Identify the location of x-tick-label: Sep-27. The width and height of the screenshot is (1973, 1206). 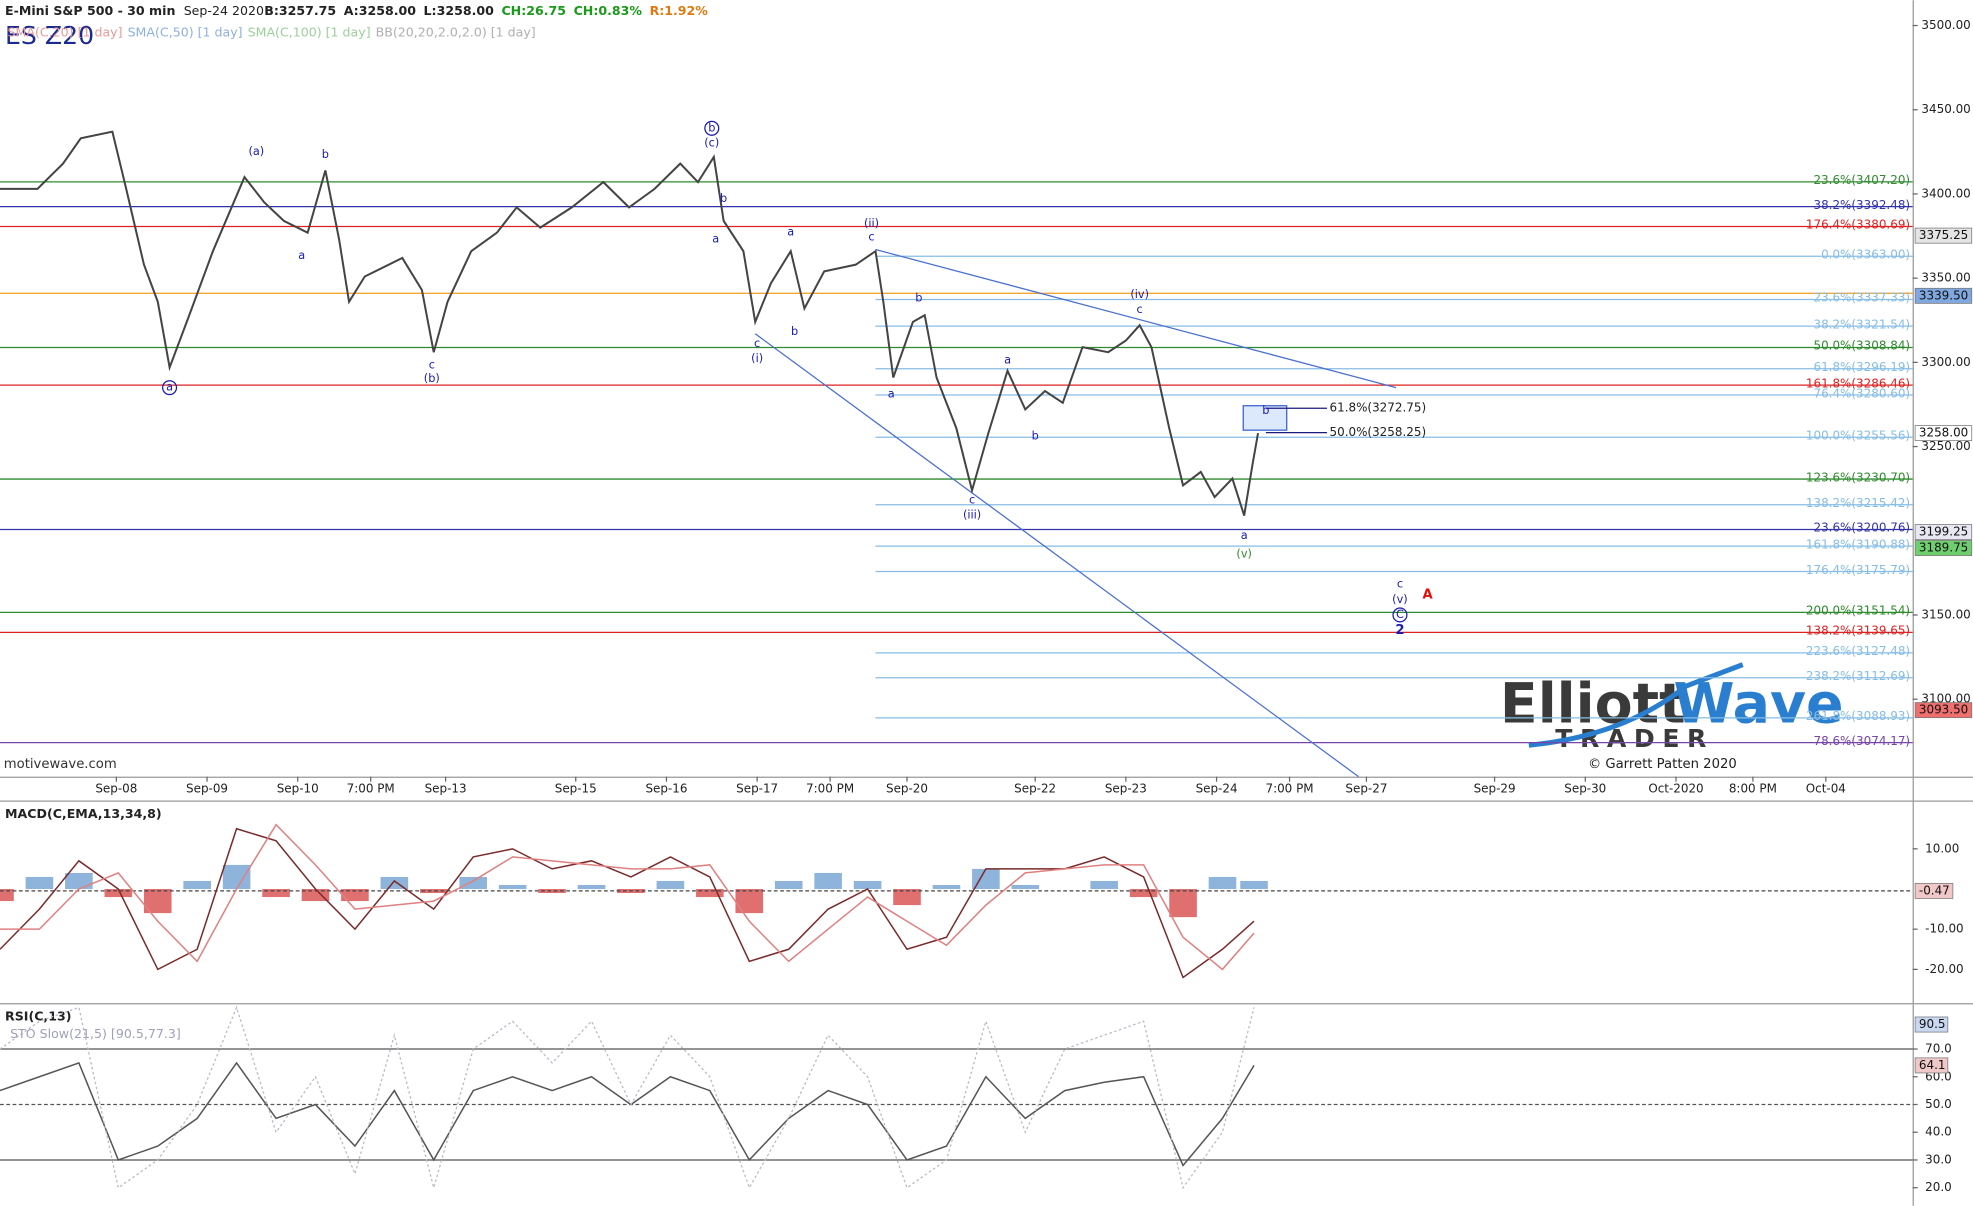
(1366, 789).